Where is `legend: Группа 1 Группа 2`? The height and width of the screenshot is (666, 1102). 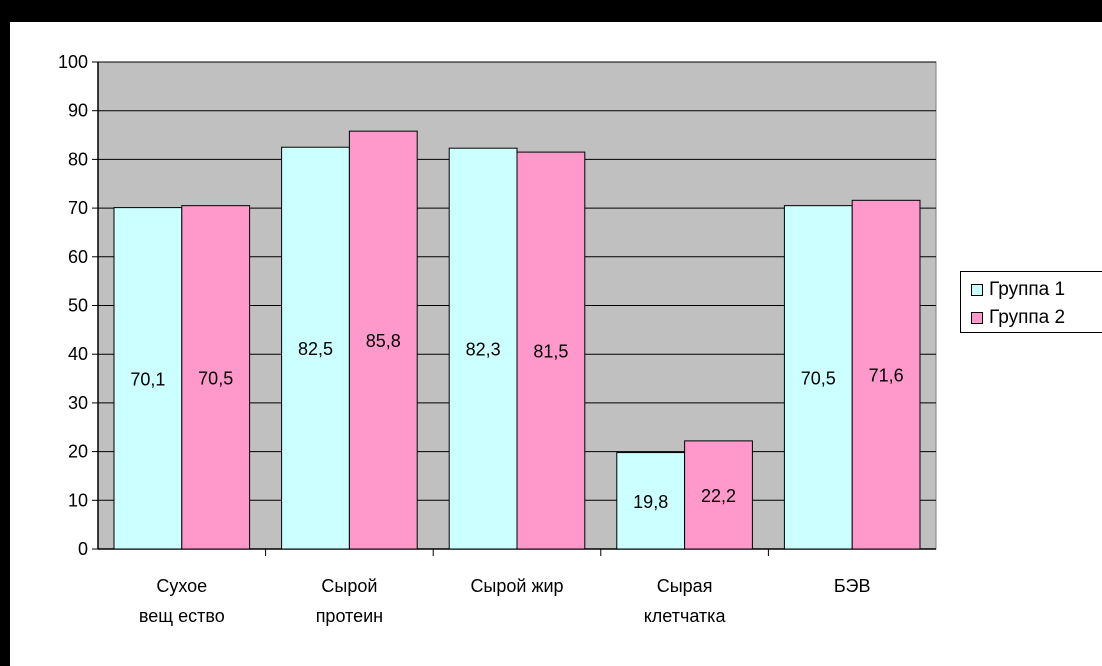
legend: Группа 1 Группа 2 is located at coordinates (1031, 302).